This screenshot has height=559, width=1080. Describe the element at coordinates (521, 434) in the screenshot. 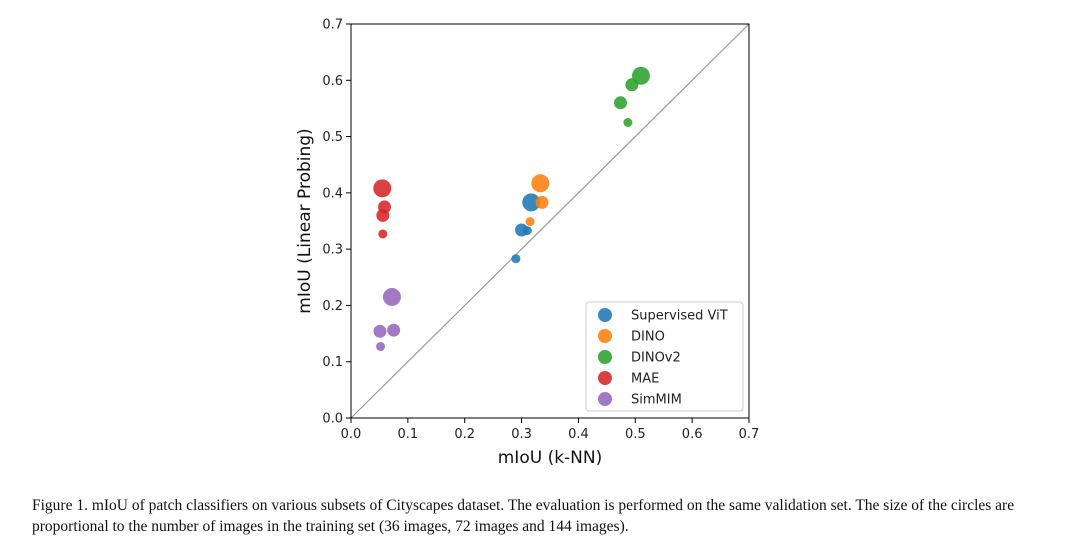

I see `x-tick-label: 0.3` at that location.